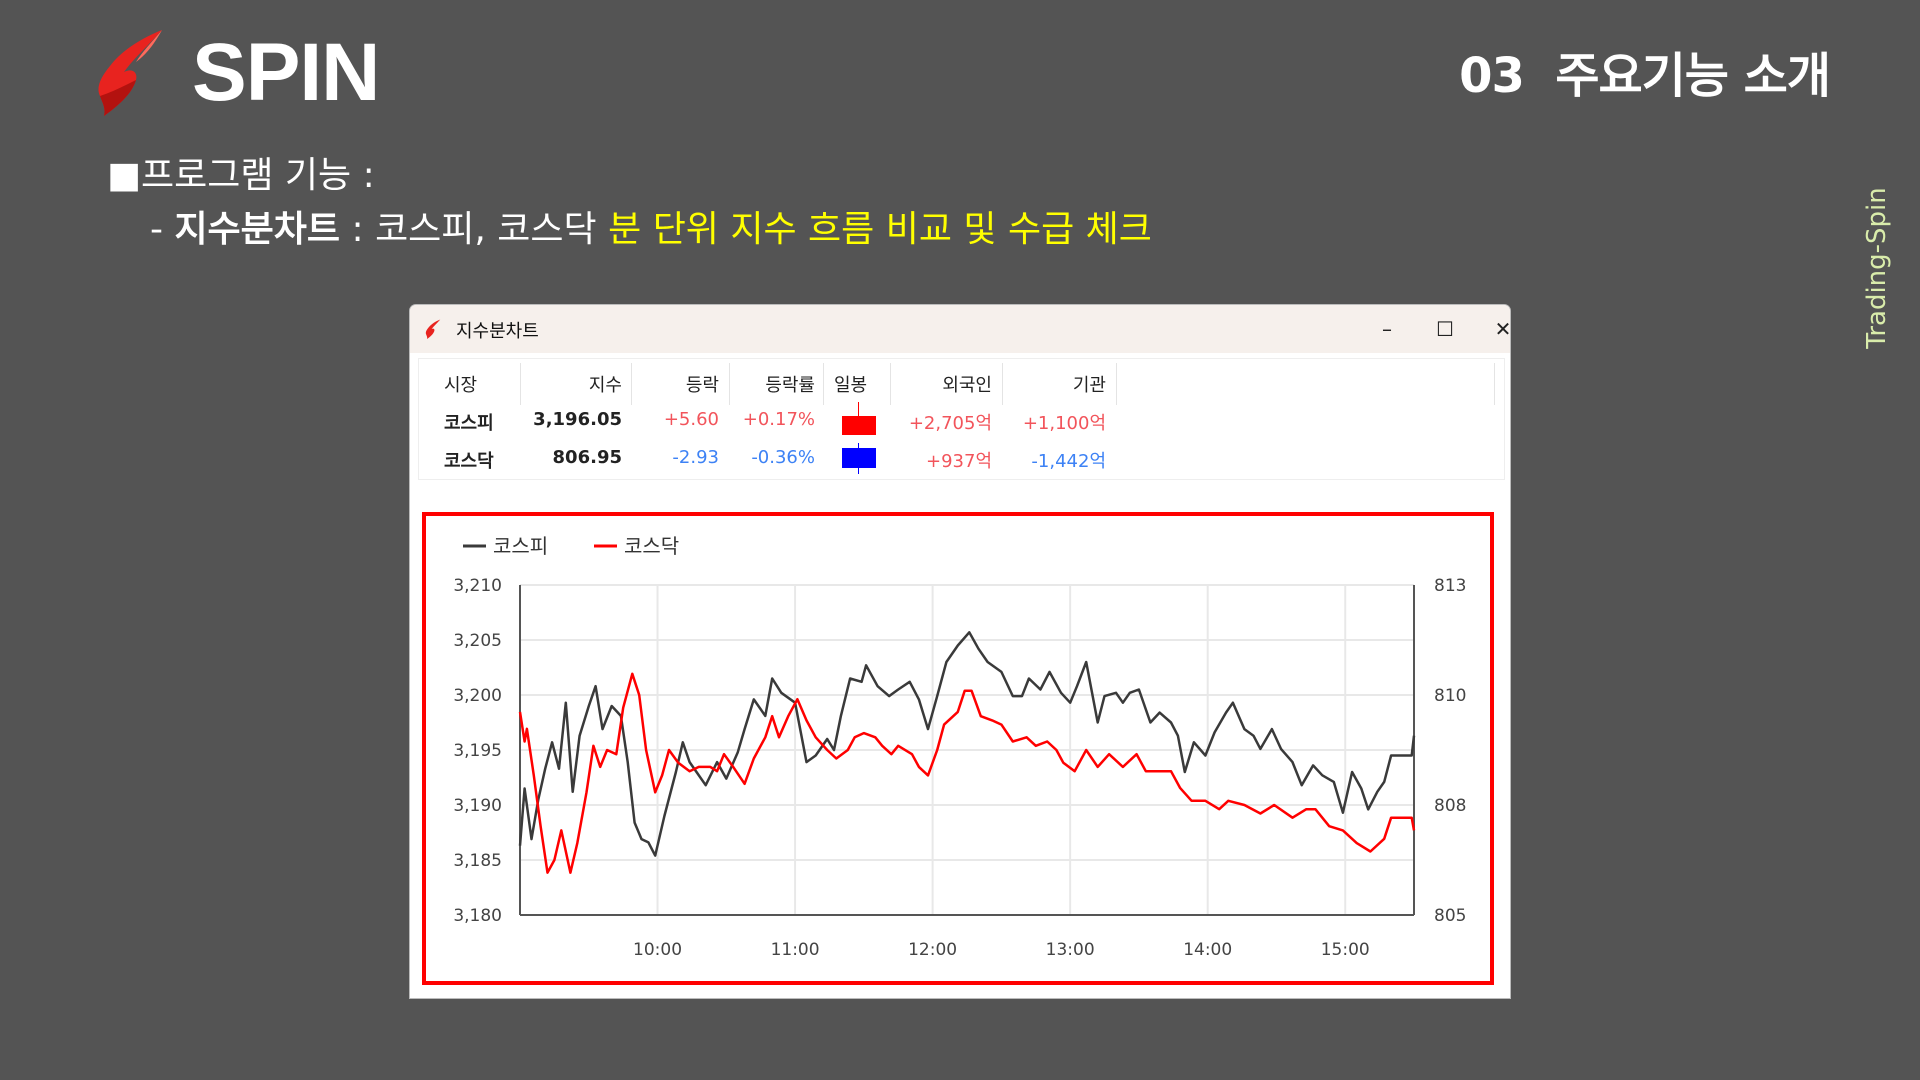 The width and height of the screenshot is (1920, 1080). What do you see at coordinates (605, 385) in the screenshot?
I see `header-index: 지수` at bounding box center [605, 385].